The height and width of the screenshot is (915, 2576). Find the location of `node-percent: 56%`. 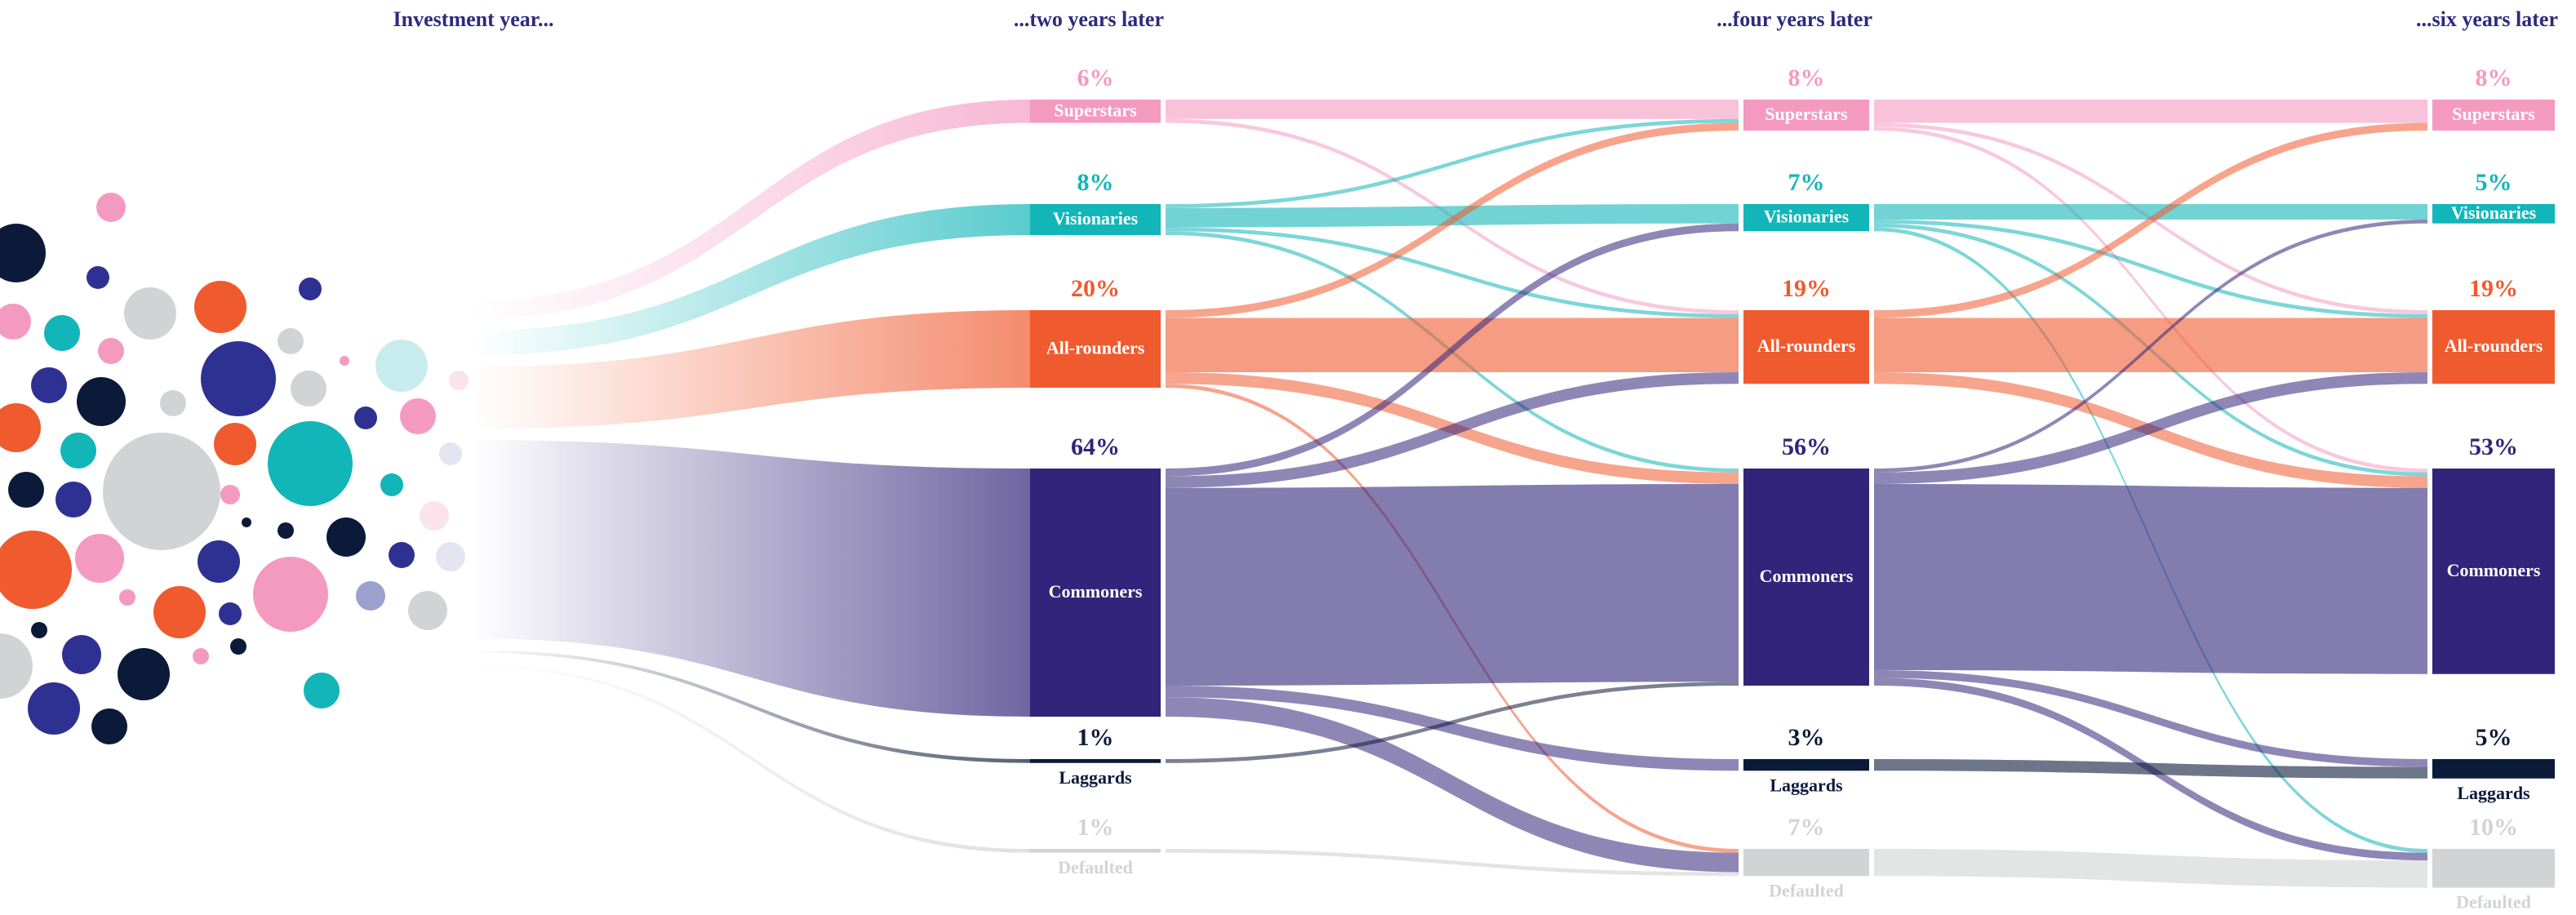

node-percent: 56% is located at coordinates (1806, 446).